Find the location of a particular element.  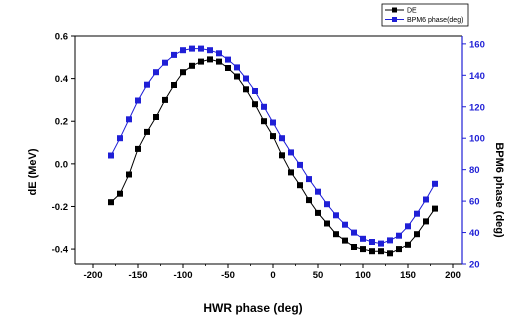

y-tick-label: -0.4 is located at coordinates (60, 250).